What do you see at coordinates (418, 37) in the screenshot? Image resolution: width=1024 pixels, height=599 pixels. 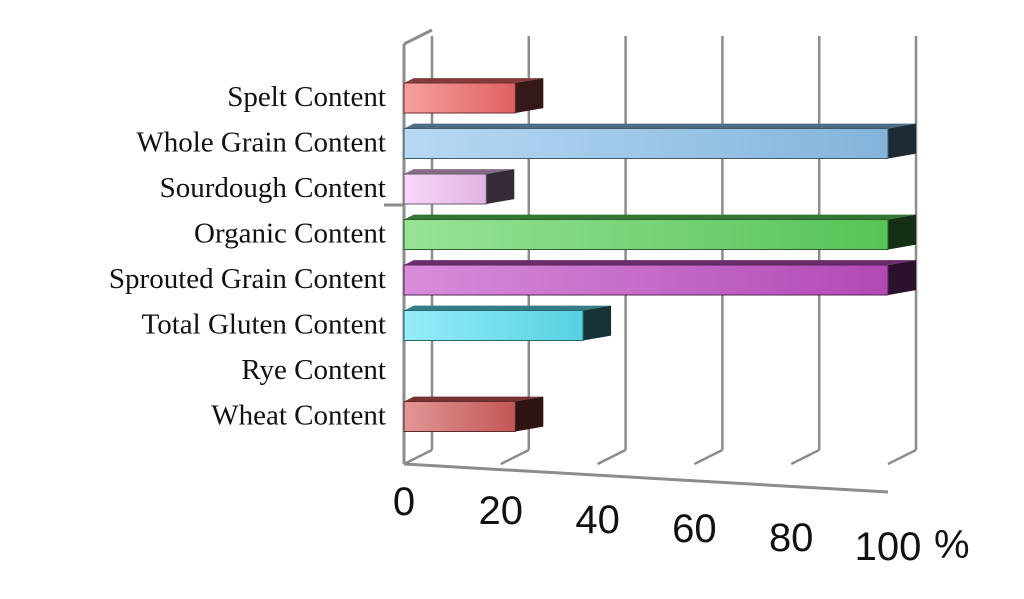 I see `left-wall-top` at bounding box center [418, 37].